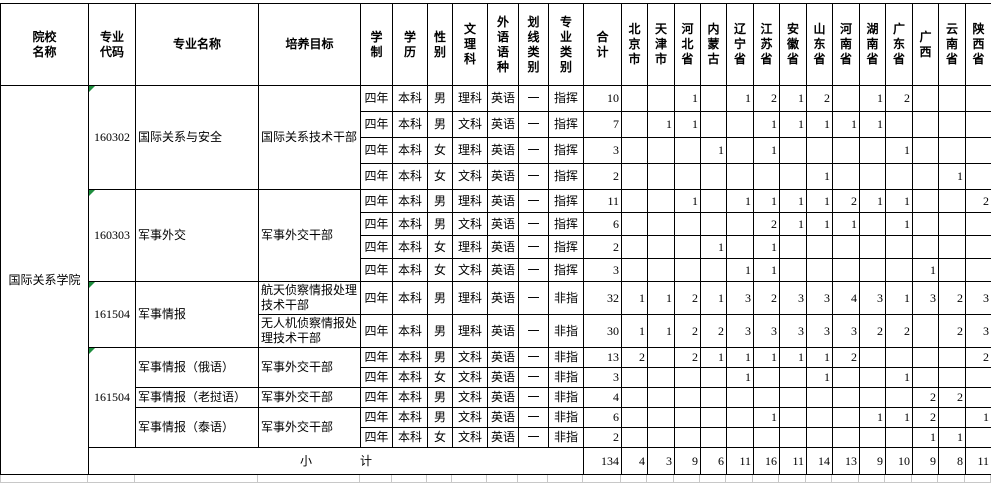 This screenshot has height=489, width=991. I want to click on table-row: 四年 本科 女 理科 英语 一 指挥 2 1 1, so click(496, 247).